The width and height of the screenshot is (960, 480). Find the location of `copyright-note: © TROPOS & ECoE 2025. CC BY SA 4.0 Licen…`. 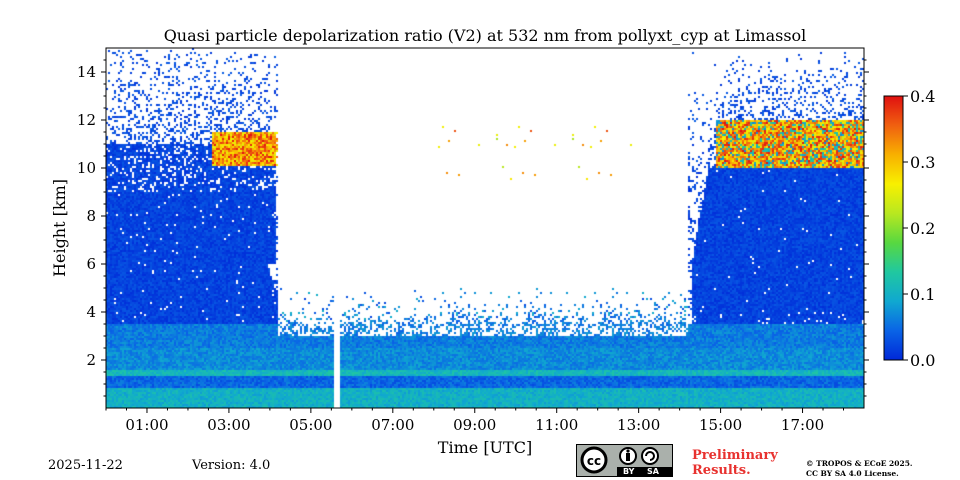

copyright-note: © TROPOS & ECoE 2025. CC BY SA 4.0 Licen… is located at coordinates (859, 469).